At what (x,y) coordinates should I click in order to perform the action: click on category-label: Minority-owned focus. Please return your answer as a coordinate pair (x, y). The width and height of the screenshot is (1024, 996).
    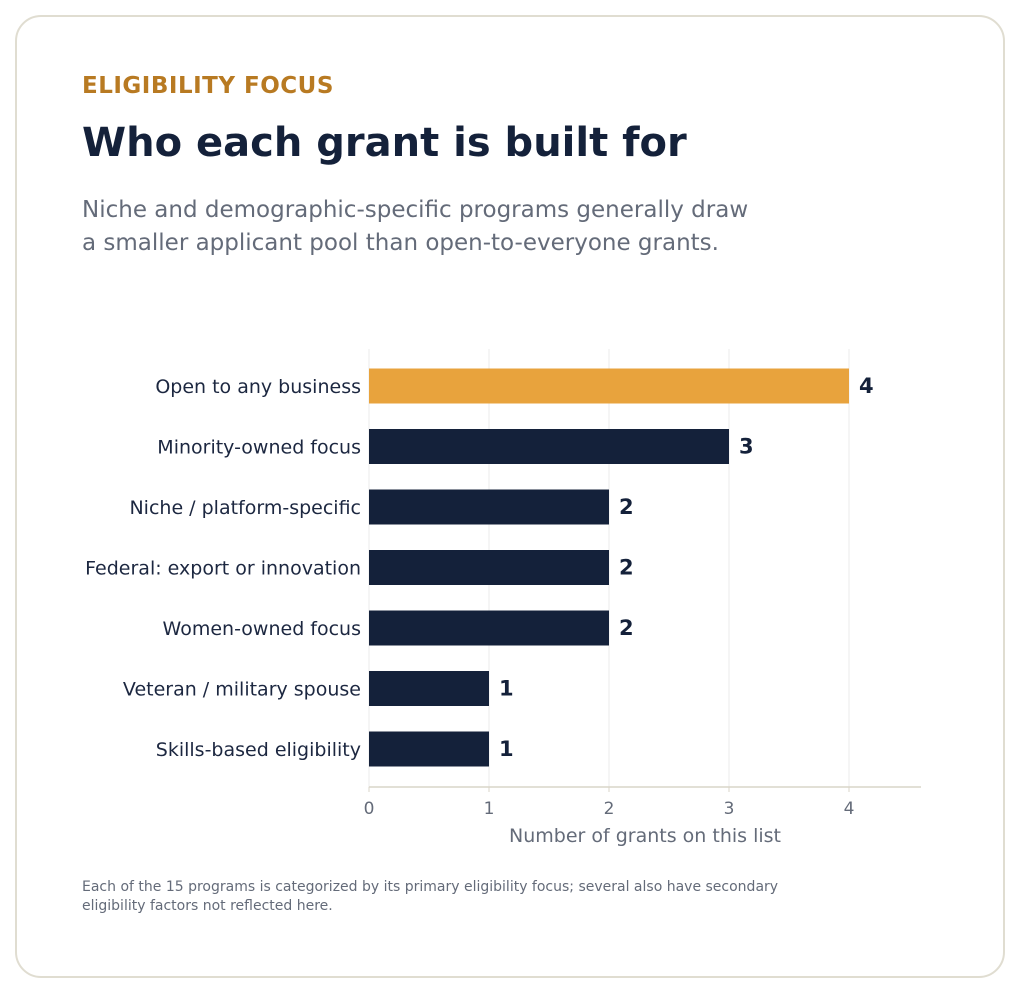
    Looking at the image, I should click on (259, 448).